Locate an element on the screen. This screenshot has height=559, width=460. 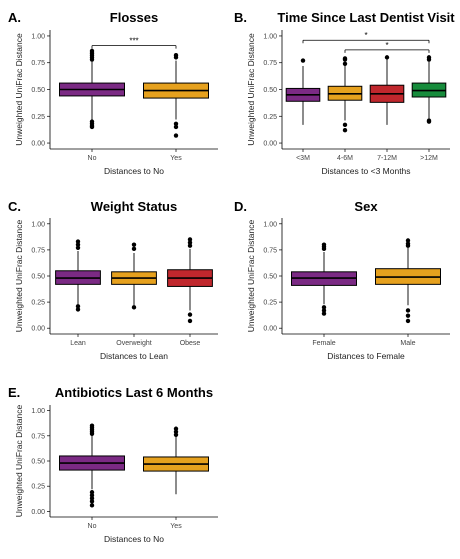
box-male is located at coordinates (408, 281).